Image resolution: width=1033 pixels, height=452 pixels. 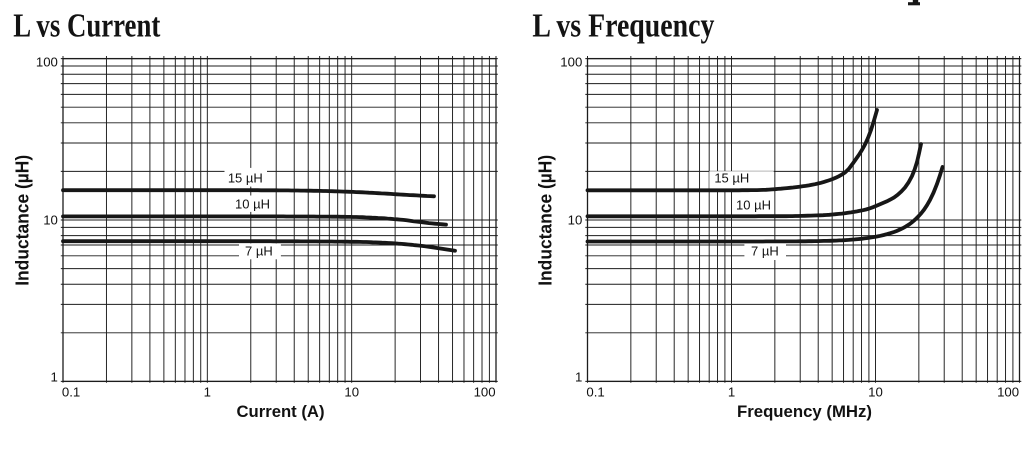 I want to click on svg-text: Current (A), so click(x=281, y=411).